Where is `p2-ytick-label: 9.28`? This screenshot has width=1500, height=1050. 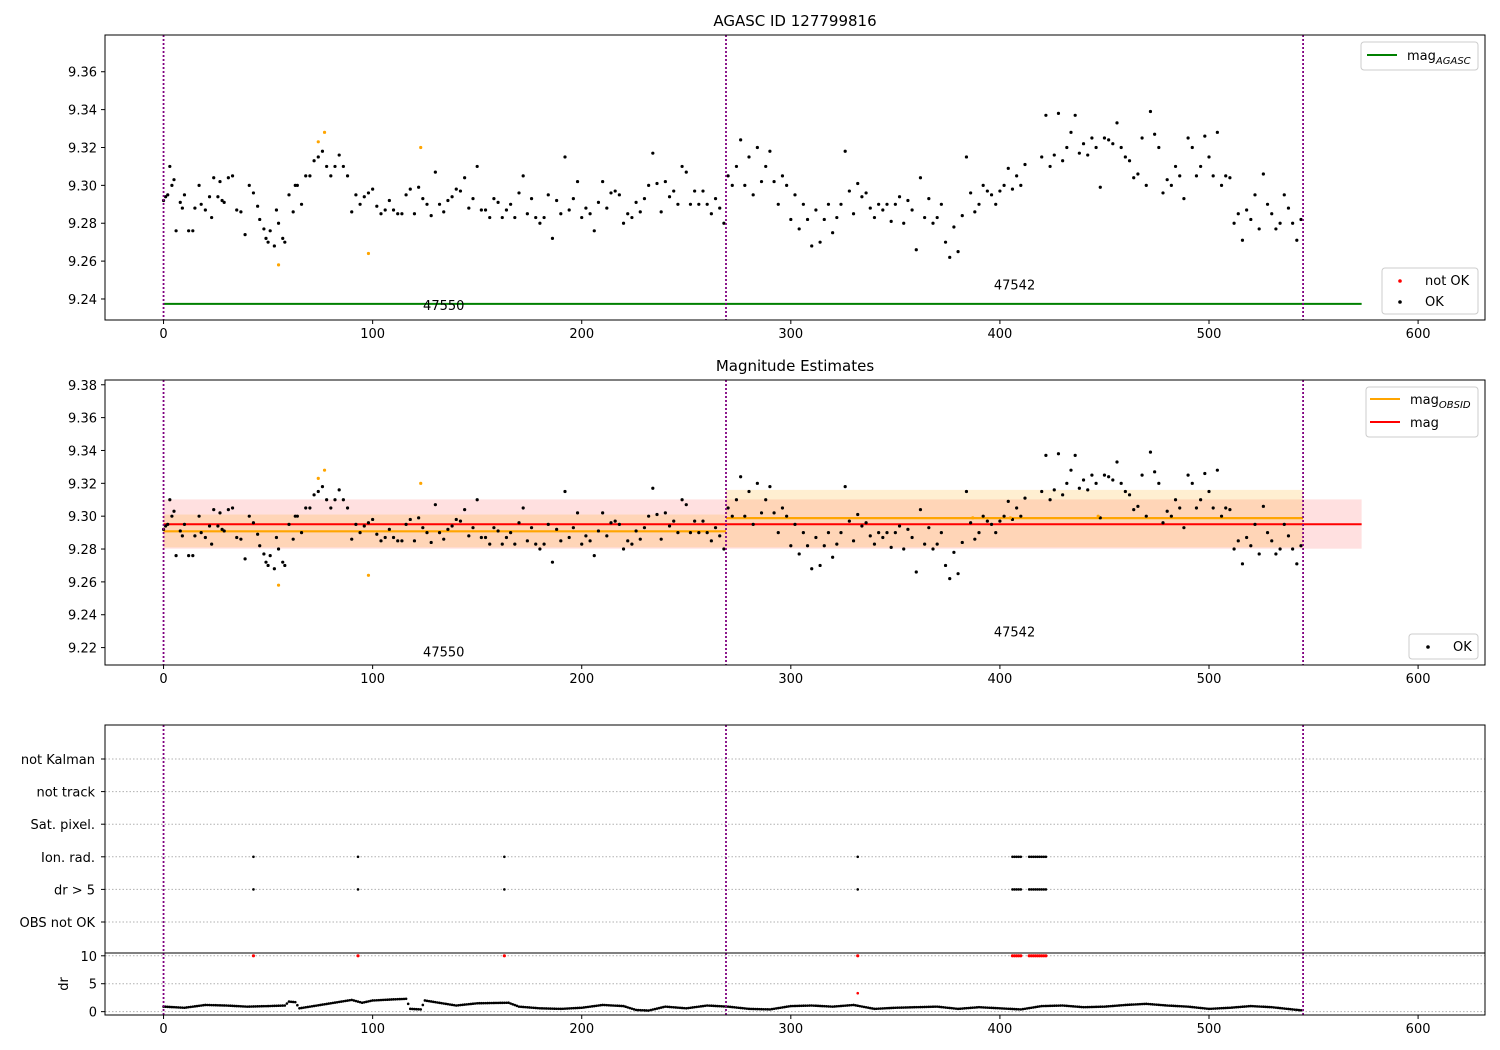
p2-ytick-label: 9.28 is located at coordinates (82, 550).